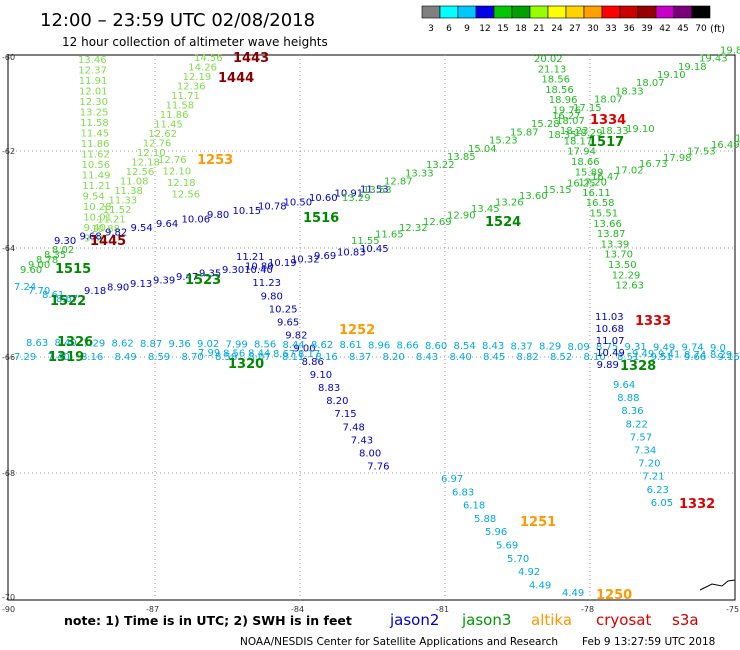 This screenshot has width=740, height=650. What do you see at coordinates (236, 78) in the screenshot?
I see `track-time-label: 1444` at bounding box center [236, 78].